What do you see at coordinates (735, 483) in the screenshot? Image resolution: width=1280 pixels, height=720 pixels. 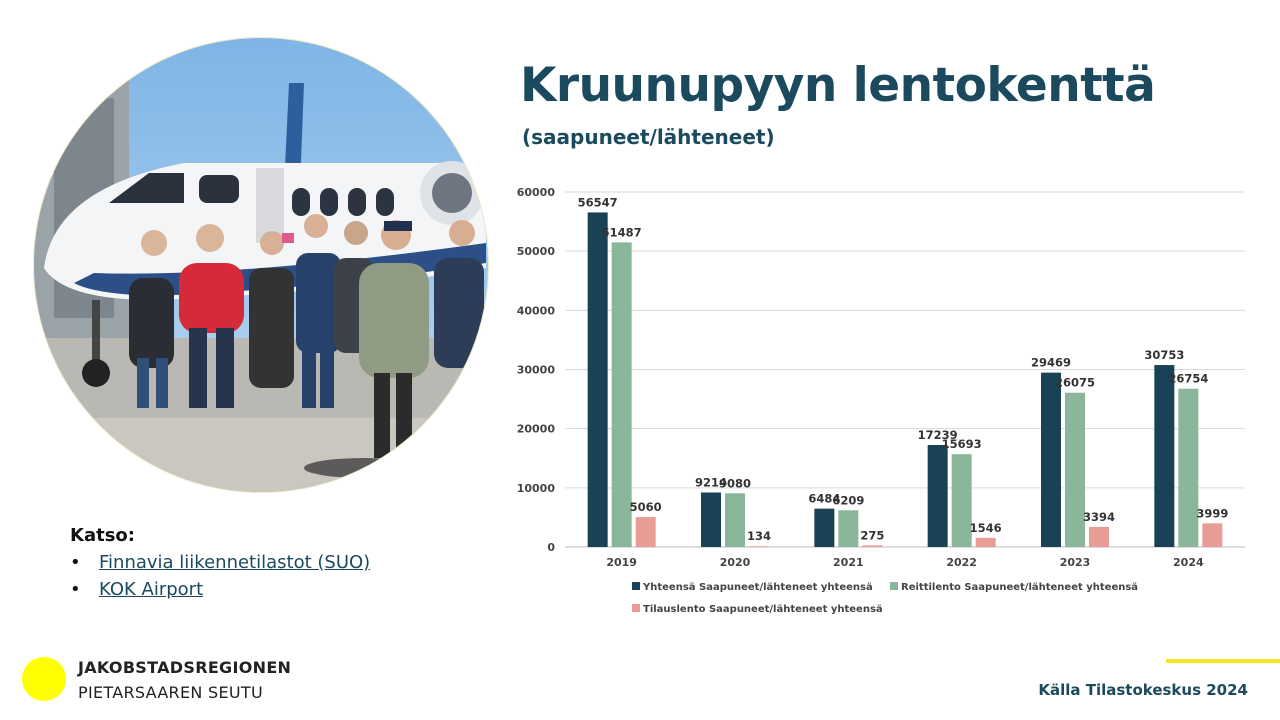 I see `data-label: 9080` at bounding box center [735, 483].